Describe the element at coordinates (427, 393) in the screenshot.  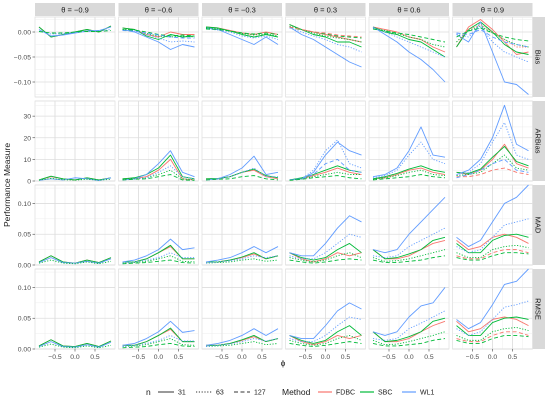
I see `legend-method-label: WL1` at that location.